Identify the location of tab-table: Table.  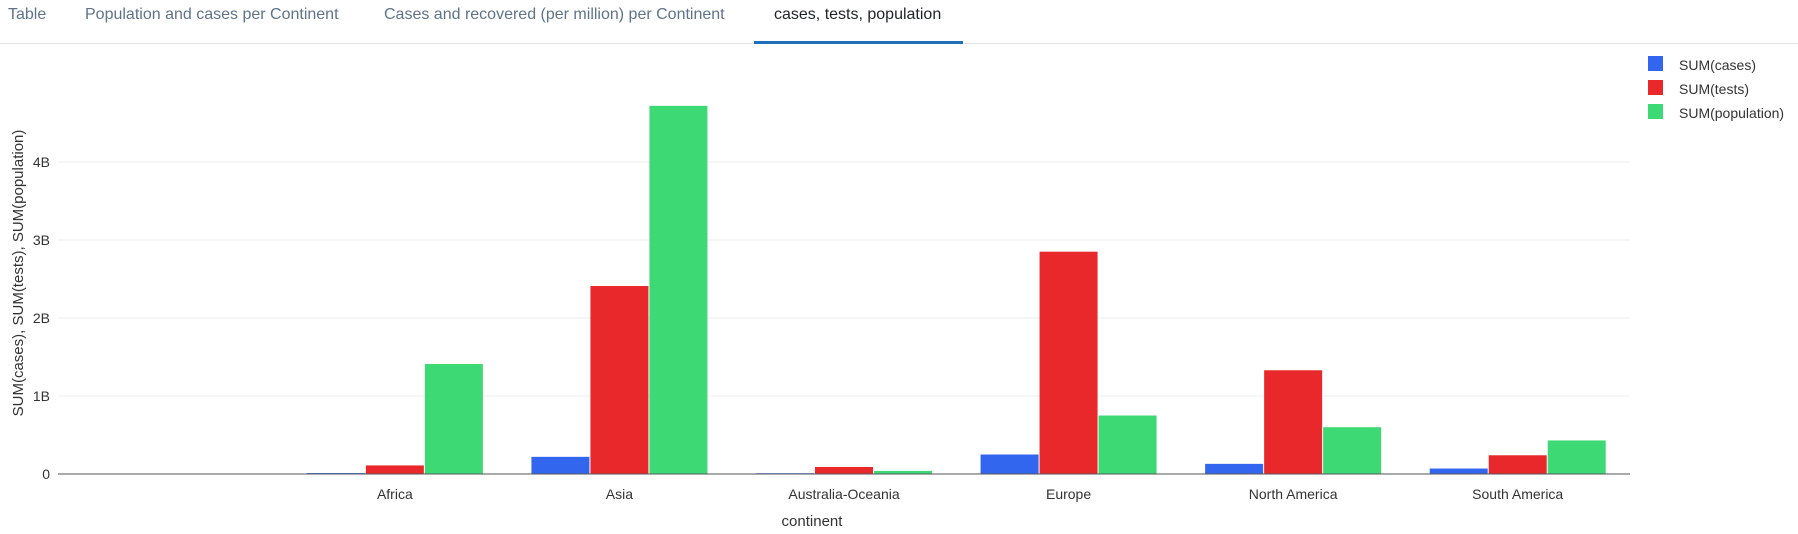
(27, 14).